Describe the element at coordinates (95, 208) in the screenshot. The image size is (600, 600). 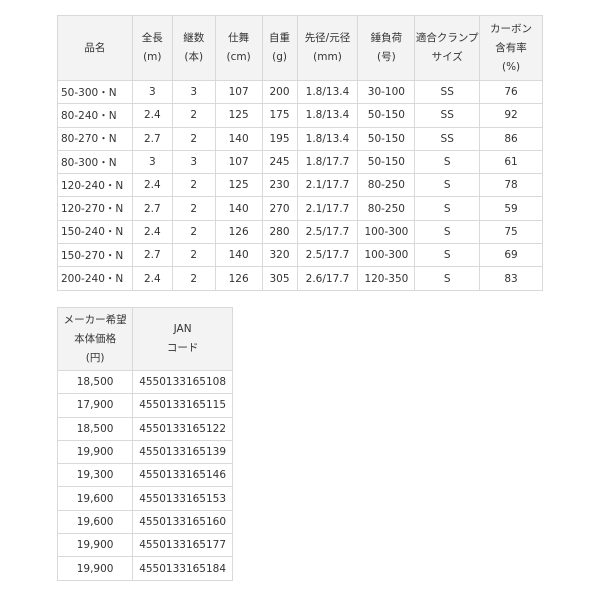
I see `spec-cell: 120-270・N` at that location.